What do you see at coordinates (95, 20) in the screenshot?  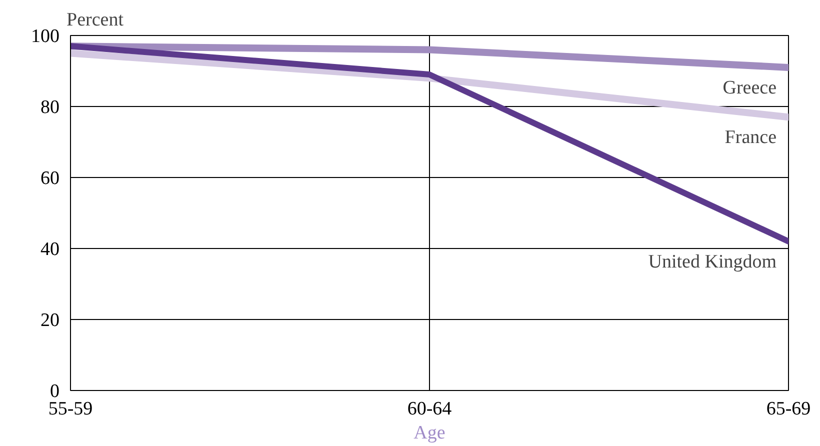 I see `y-axis-title: Percent` at bounding box center [95, 20].